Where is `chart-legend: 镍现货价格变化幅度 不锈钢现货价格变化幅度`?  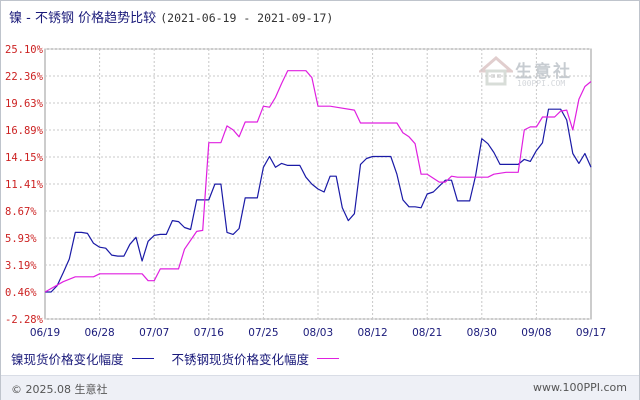 chart-legend: 镍现货价格变化幅度 不锈钢现货价格变化幅度 is located at coordinates (184, 358).